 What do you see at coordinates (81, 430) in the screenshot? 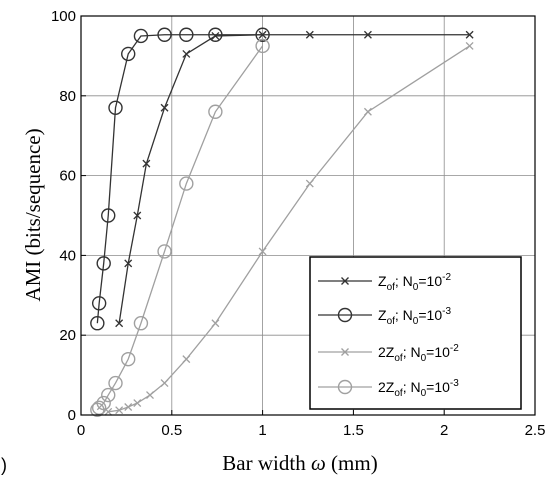
I see `x-tick-label: 0` at bounding box center [81, 430].